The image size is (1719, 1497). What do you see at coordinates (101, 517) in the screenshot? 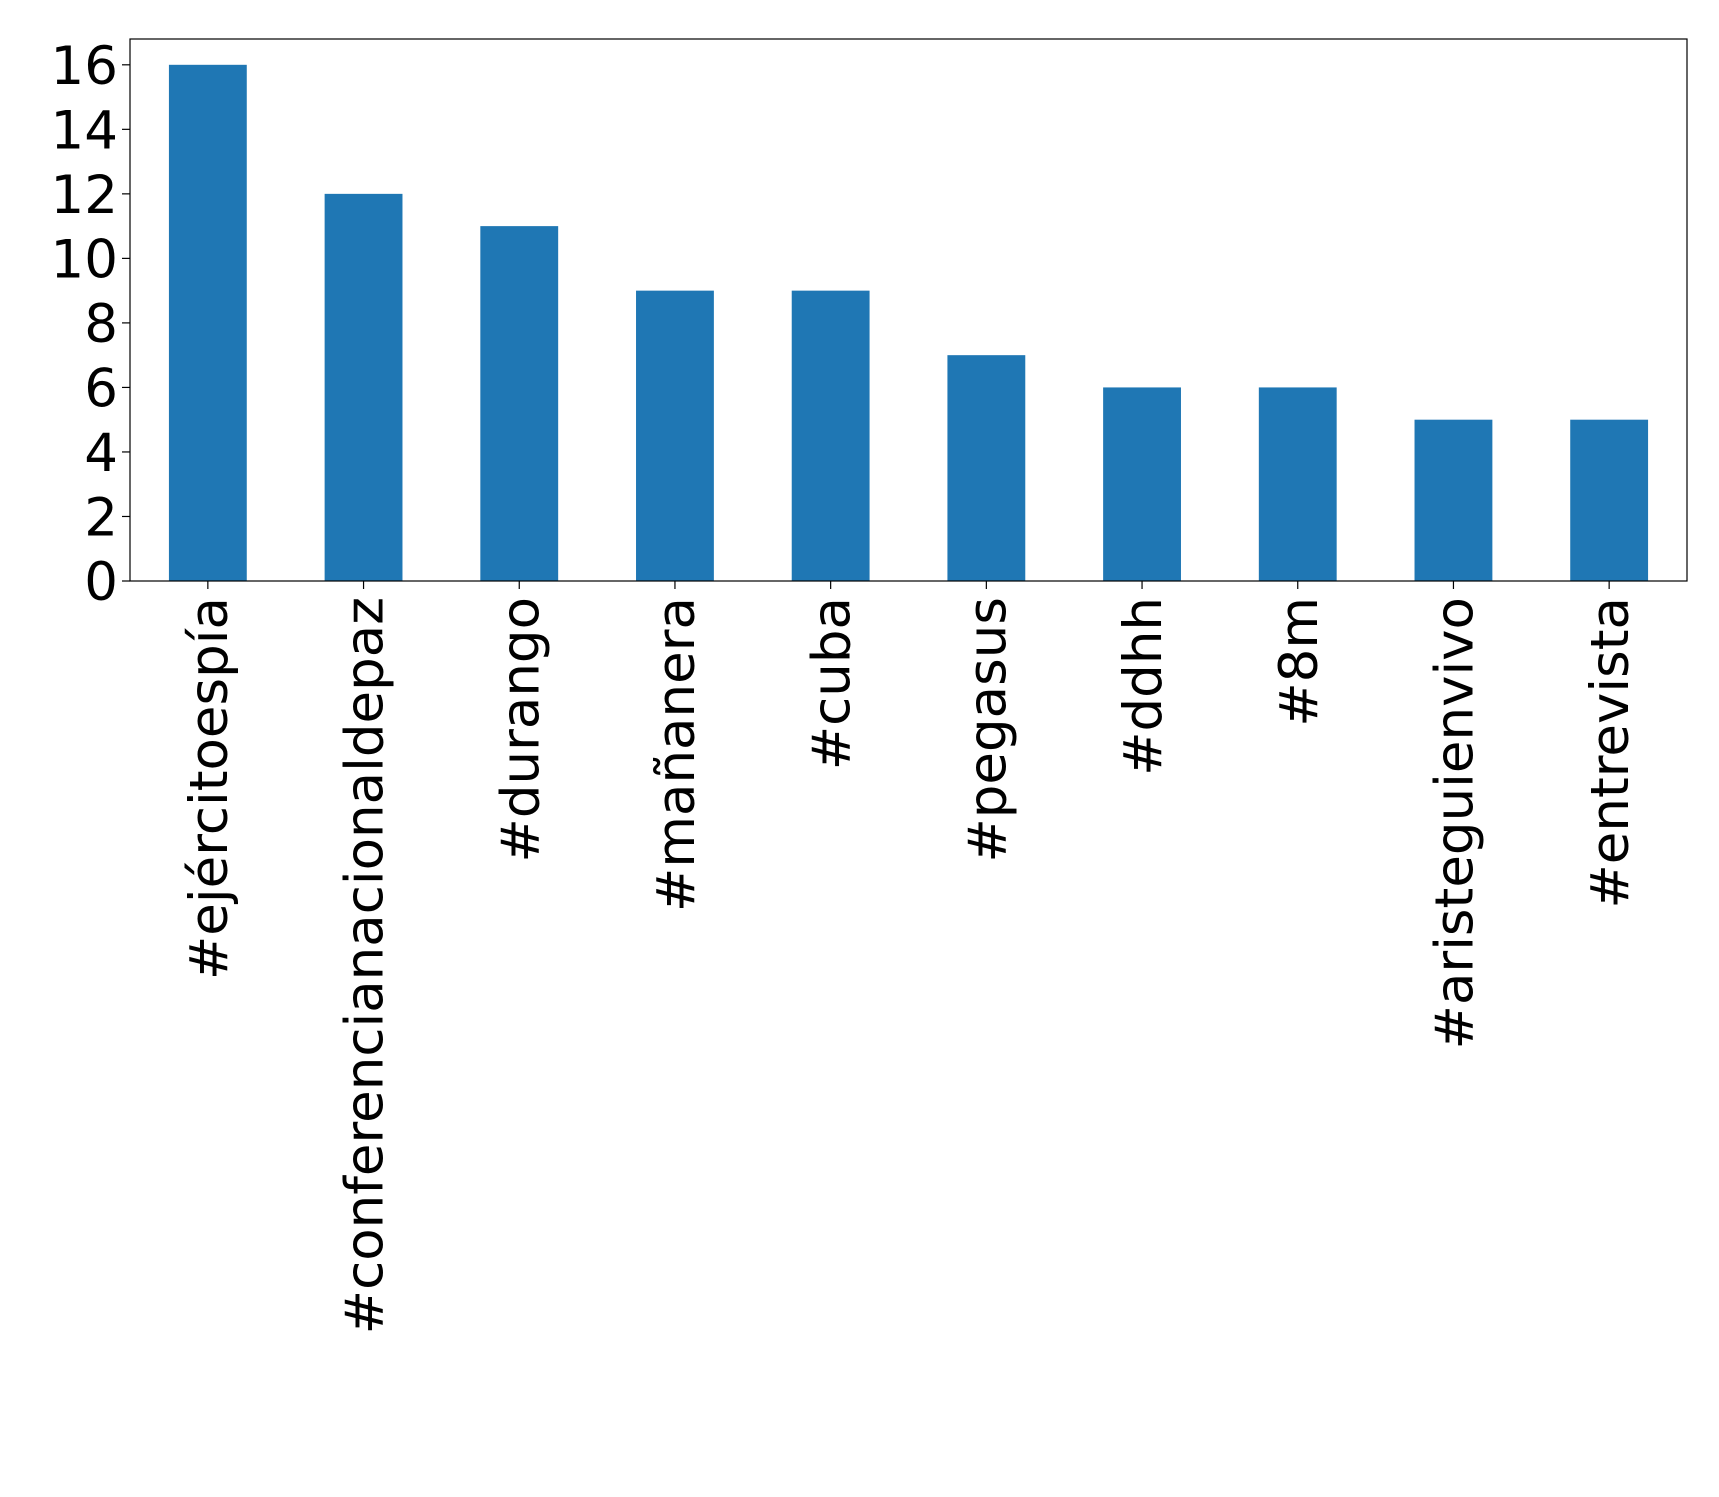
I see `y-tick-label: 2` at bounding box center [101, 517].